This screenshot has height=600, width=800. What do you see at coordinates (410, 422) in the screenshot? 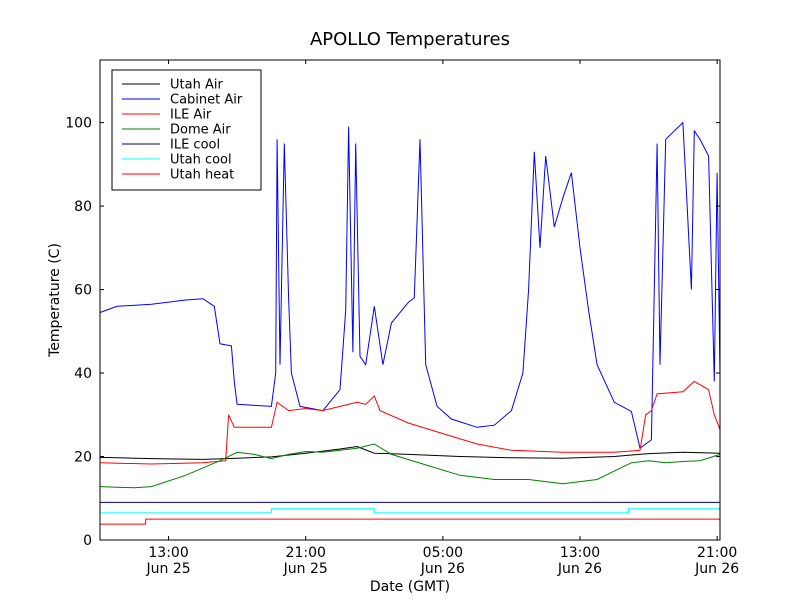
I see `series-line-ile-air` at bounding box center [410, 422].